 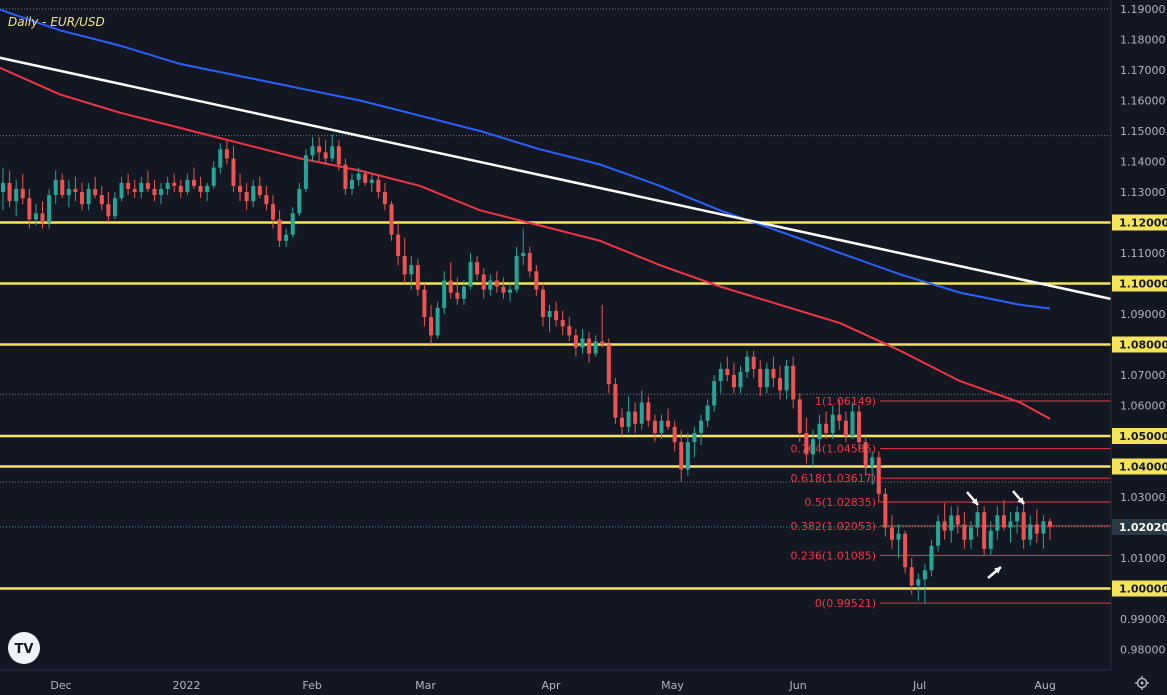 What do you see at coordinates (1143, 619) in the screenshot?
I see `y-tick-label: 0.99000` at bounding box center [1143, 619].